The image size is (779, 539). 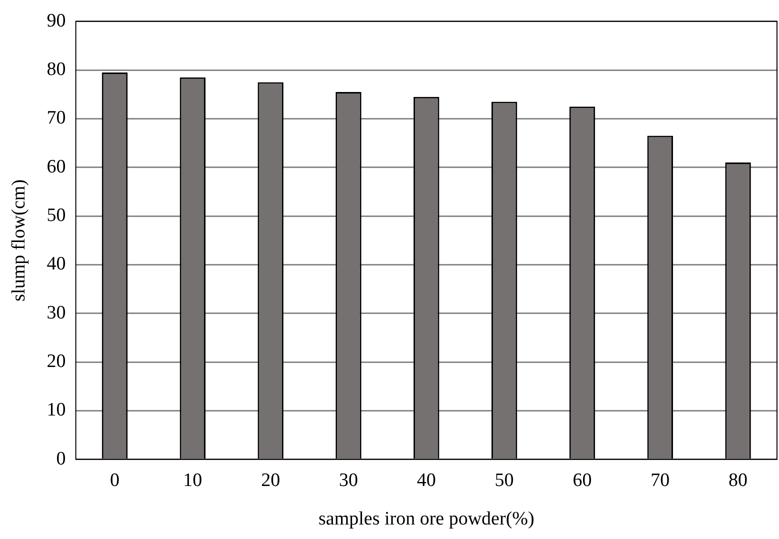 What do you see at coordinates (582, 480) in the screenshot?
I see `x-tick-label: 60` at bounding box center [582, 480].